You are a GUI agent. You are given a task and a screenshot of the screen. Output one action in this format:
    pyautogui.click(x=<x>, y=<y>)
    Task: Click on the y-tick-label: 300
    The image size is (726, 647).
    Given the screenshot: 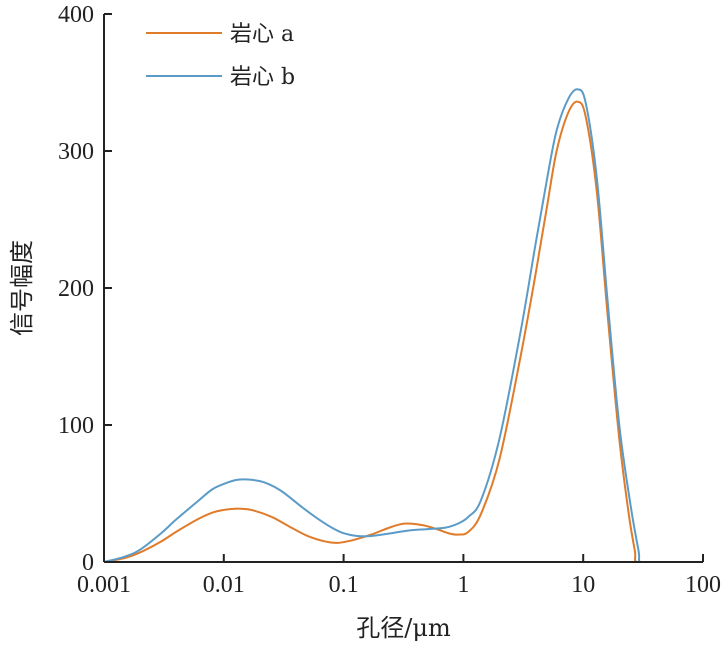 What is the action you would take?
    pyautogui.click(x=76, y=152)
    